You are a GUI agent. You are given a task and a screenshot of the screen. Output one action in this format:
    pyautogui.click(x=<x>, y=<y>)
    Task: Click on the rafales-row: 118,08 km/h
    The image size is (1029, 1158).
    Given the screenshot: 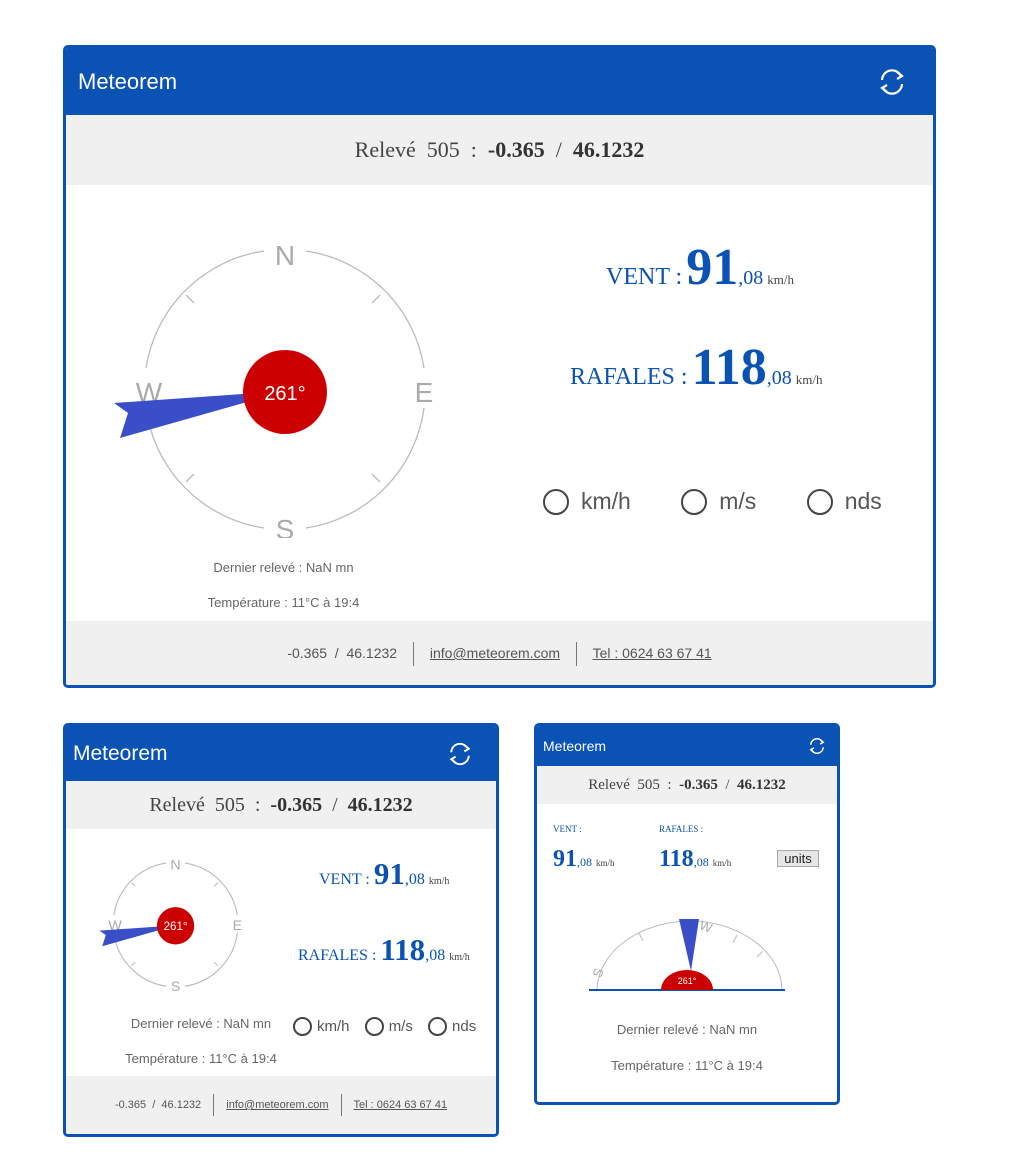 What is the action you would take?
    pyautogui.click(x=695, y=859)
    